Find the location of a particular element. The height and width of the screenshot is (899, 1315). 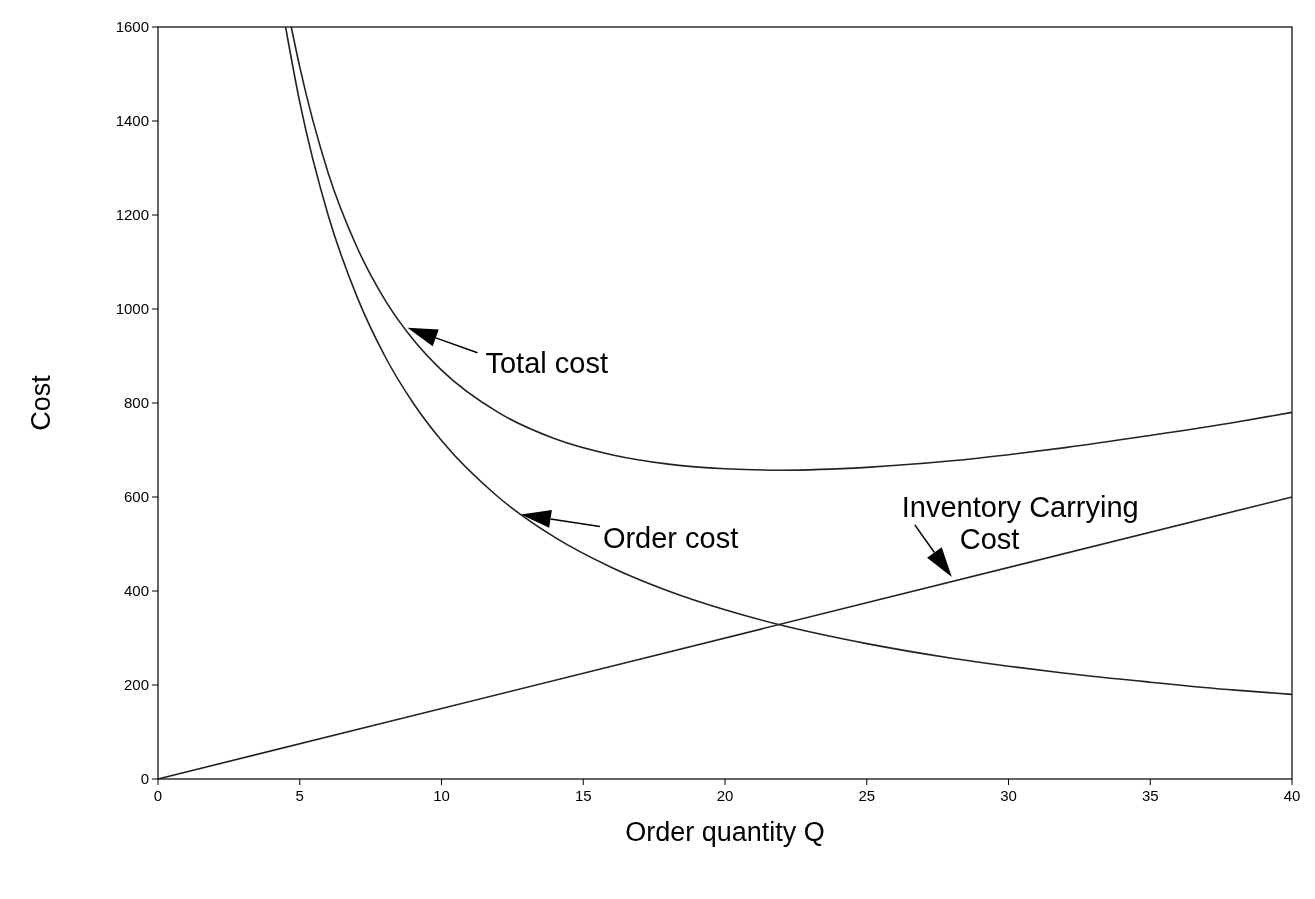

x-tick-label: 15 is located at coordinates (583, 795).